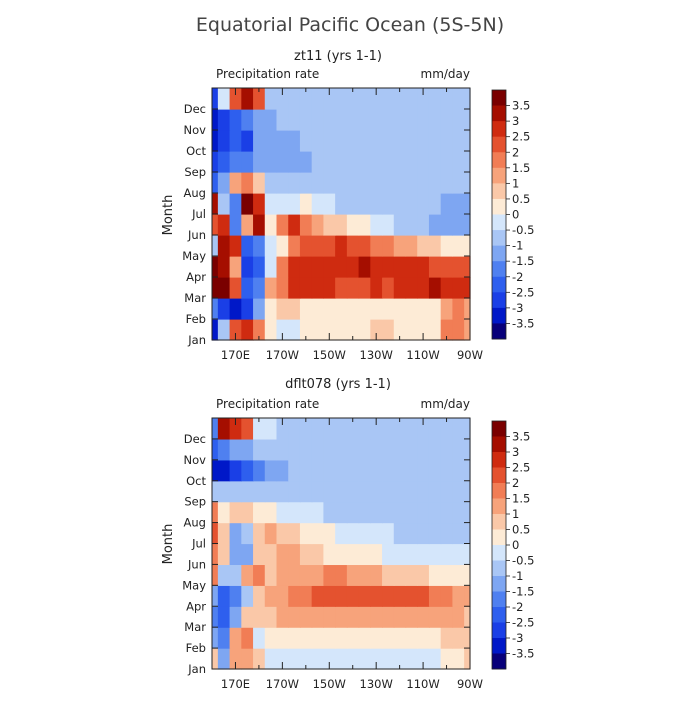 The width and height of the screenshot is (700, 704). What do you see at coordinates (422, 684) in the screenshot?
I see `x-tick-label: 110W` at bounding box center [422, 684].